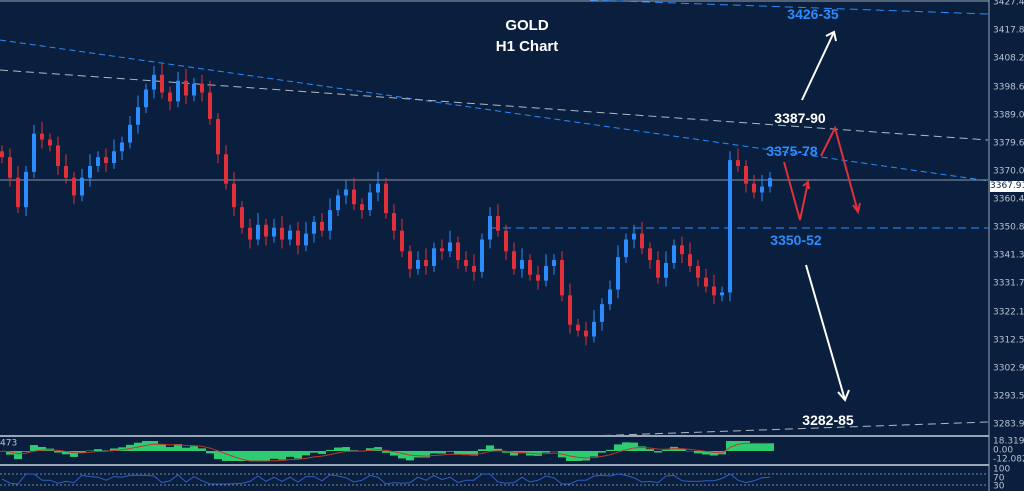 The width and height of the screenshot is (1024, 491). Describe the element at coordinates (386, 452) in the screenshot. I see `macd-signal-line` at that location.